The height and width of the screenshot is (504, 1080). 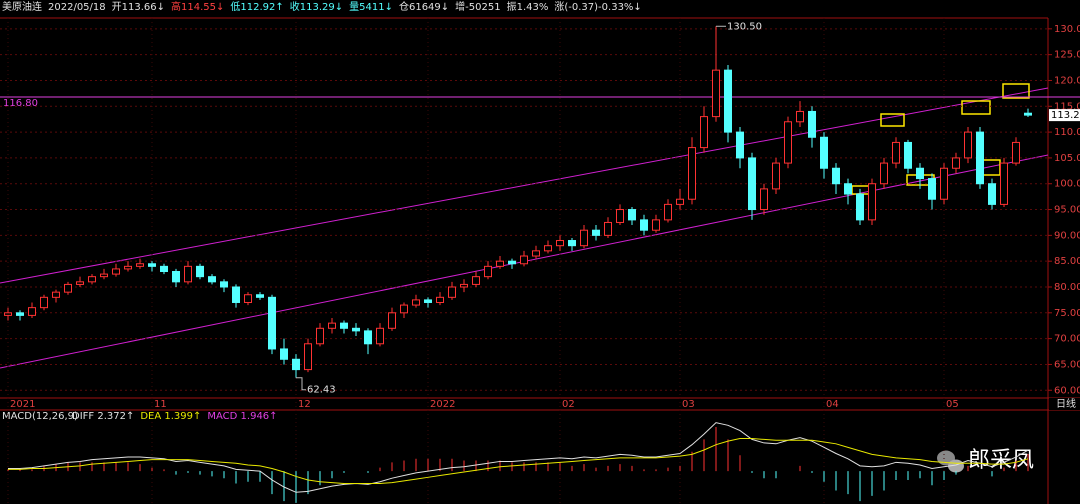 I want to click on x-tick-label: 02, so click(x=568, y=404).